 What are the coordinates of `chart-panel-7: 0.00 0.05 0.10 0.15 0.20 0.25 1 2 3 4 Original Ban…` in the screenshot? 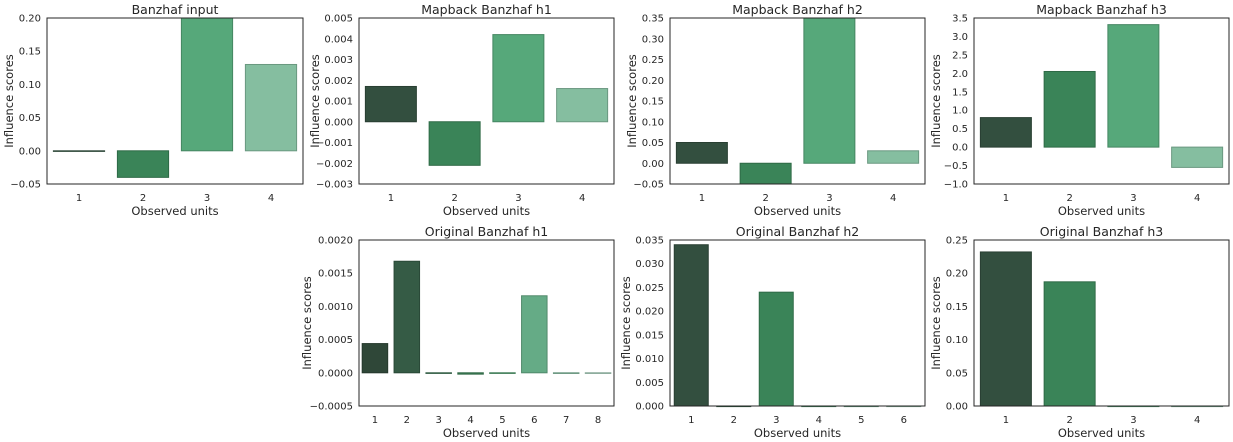 It's located at (1079, 332).